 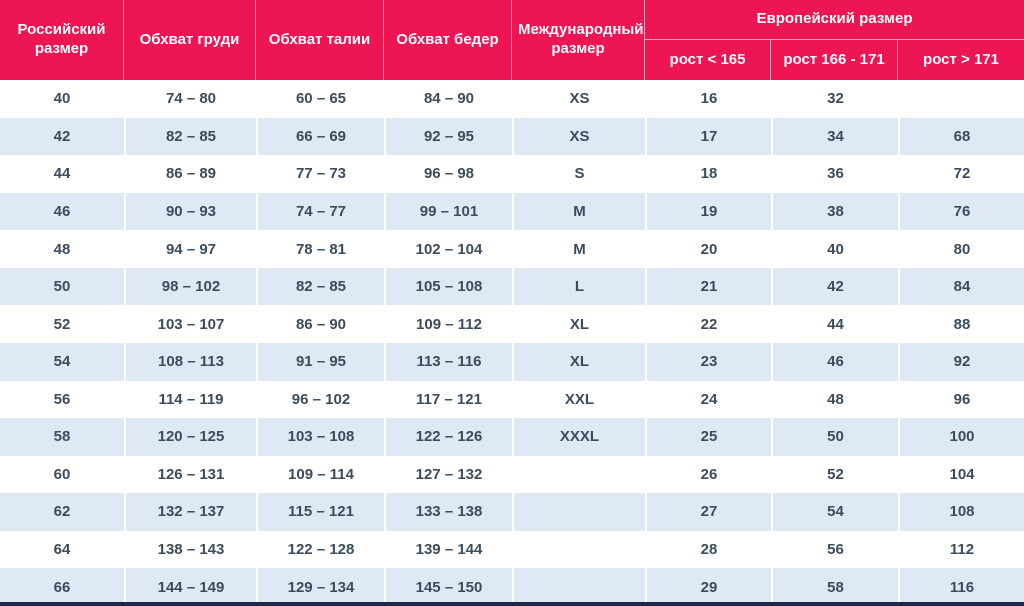 What do you see at coordinates (834, 474) in the screenshot?
I see `cell-height-166-171: 52` at bounding box center [834, 474].